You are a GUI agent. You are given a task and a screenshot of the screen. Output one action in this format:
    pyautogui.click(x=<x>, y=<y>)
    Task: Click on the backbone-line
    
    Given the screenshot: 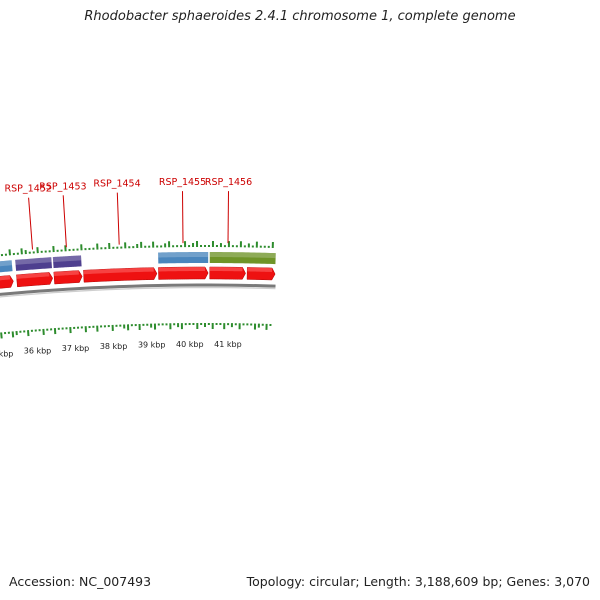 What is the action you would take?
    pyautogui.click(x=138, y=289)
    